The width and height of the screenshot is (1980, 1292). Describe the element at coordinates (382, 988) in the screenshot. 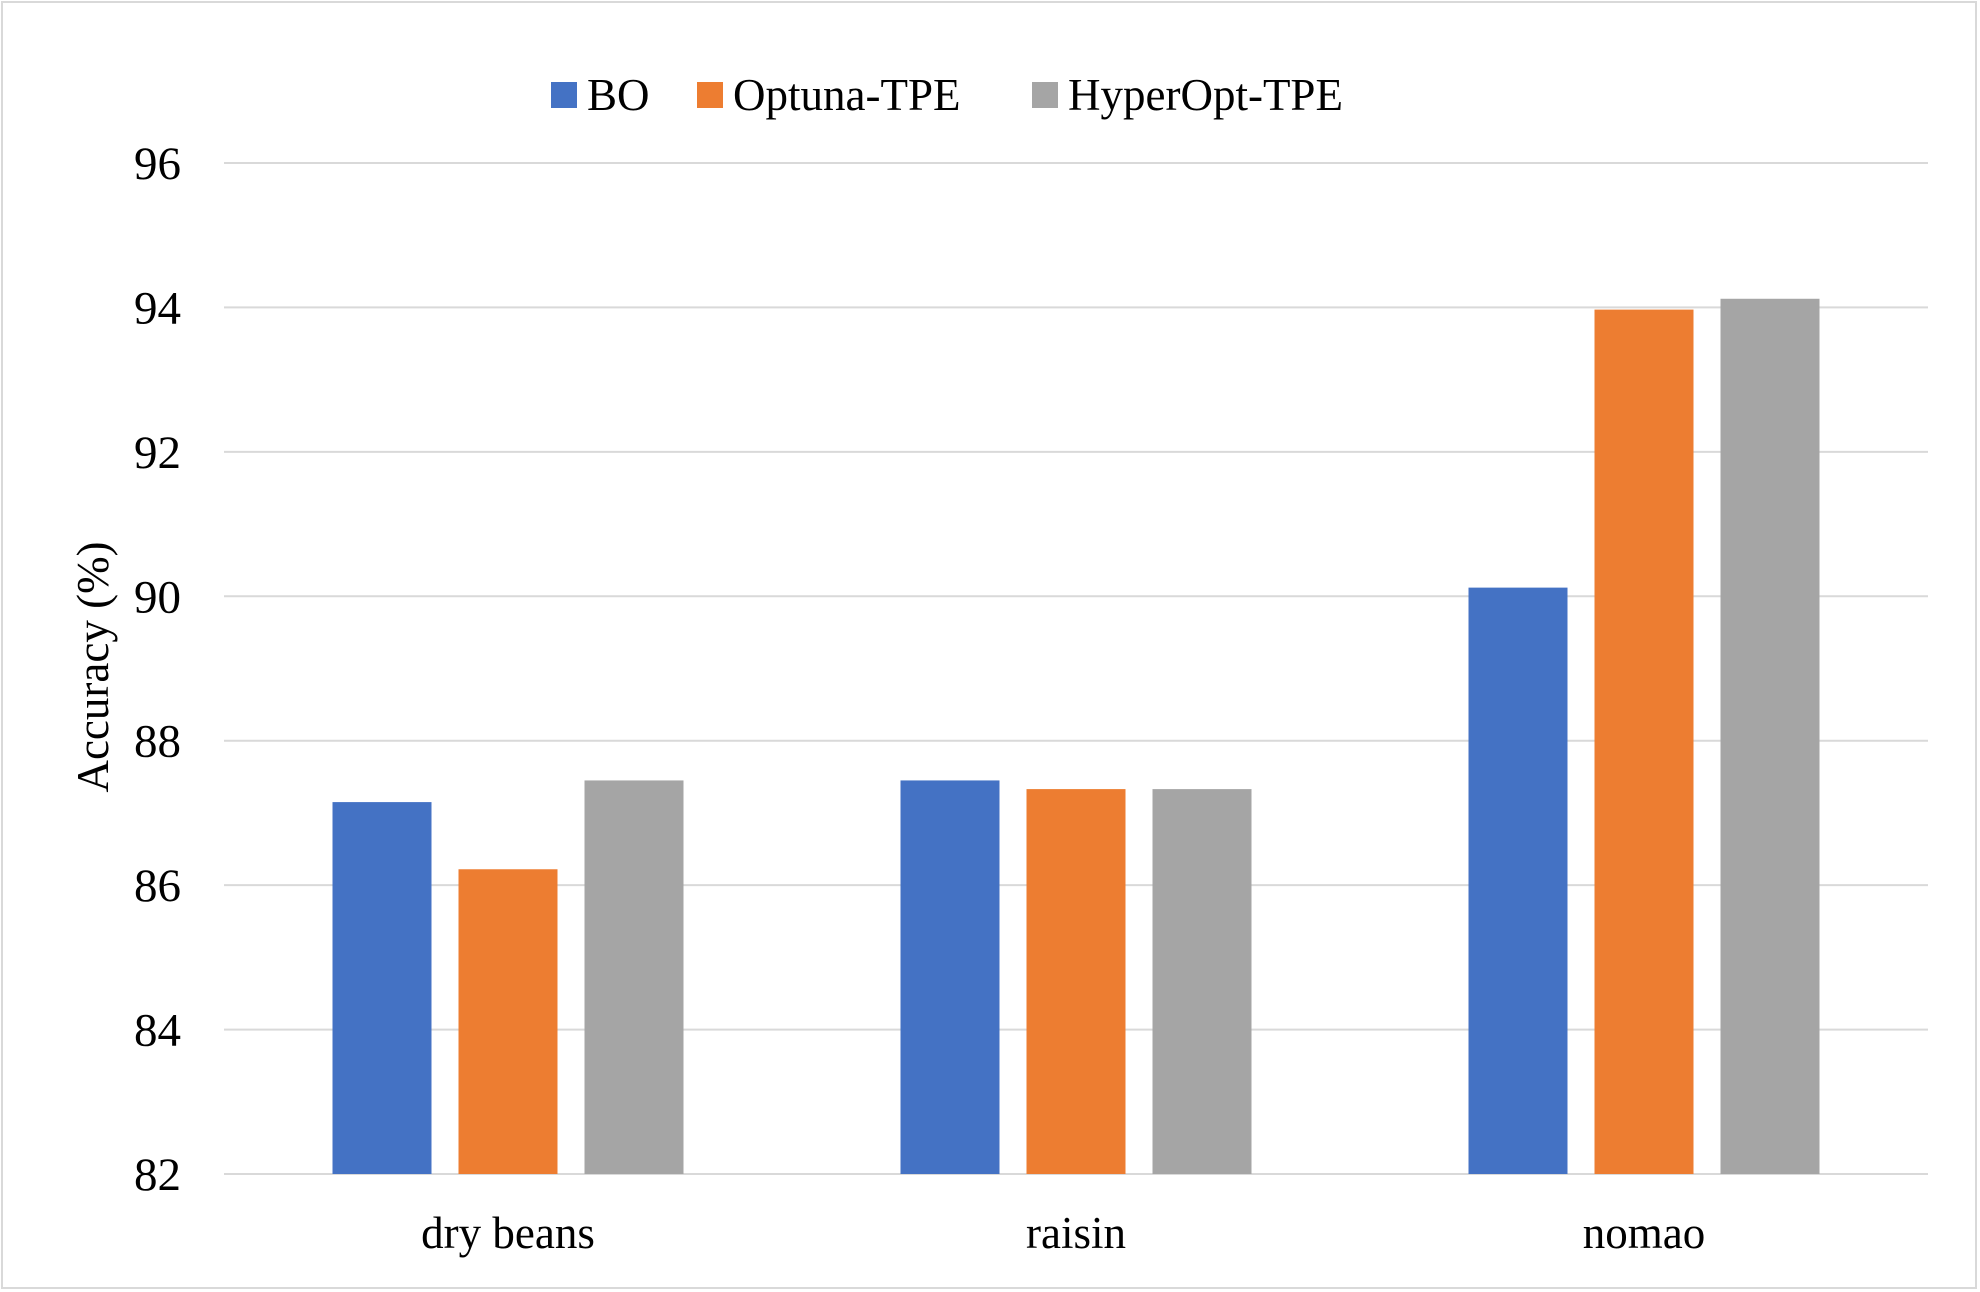

I see `bar-bo-dry-beans` at that location.